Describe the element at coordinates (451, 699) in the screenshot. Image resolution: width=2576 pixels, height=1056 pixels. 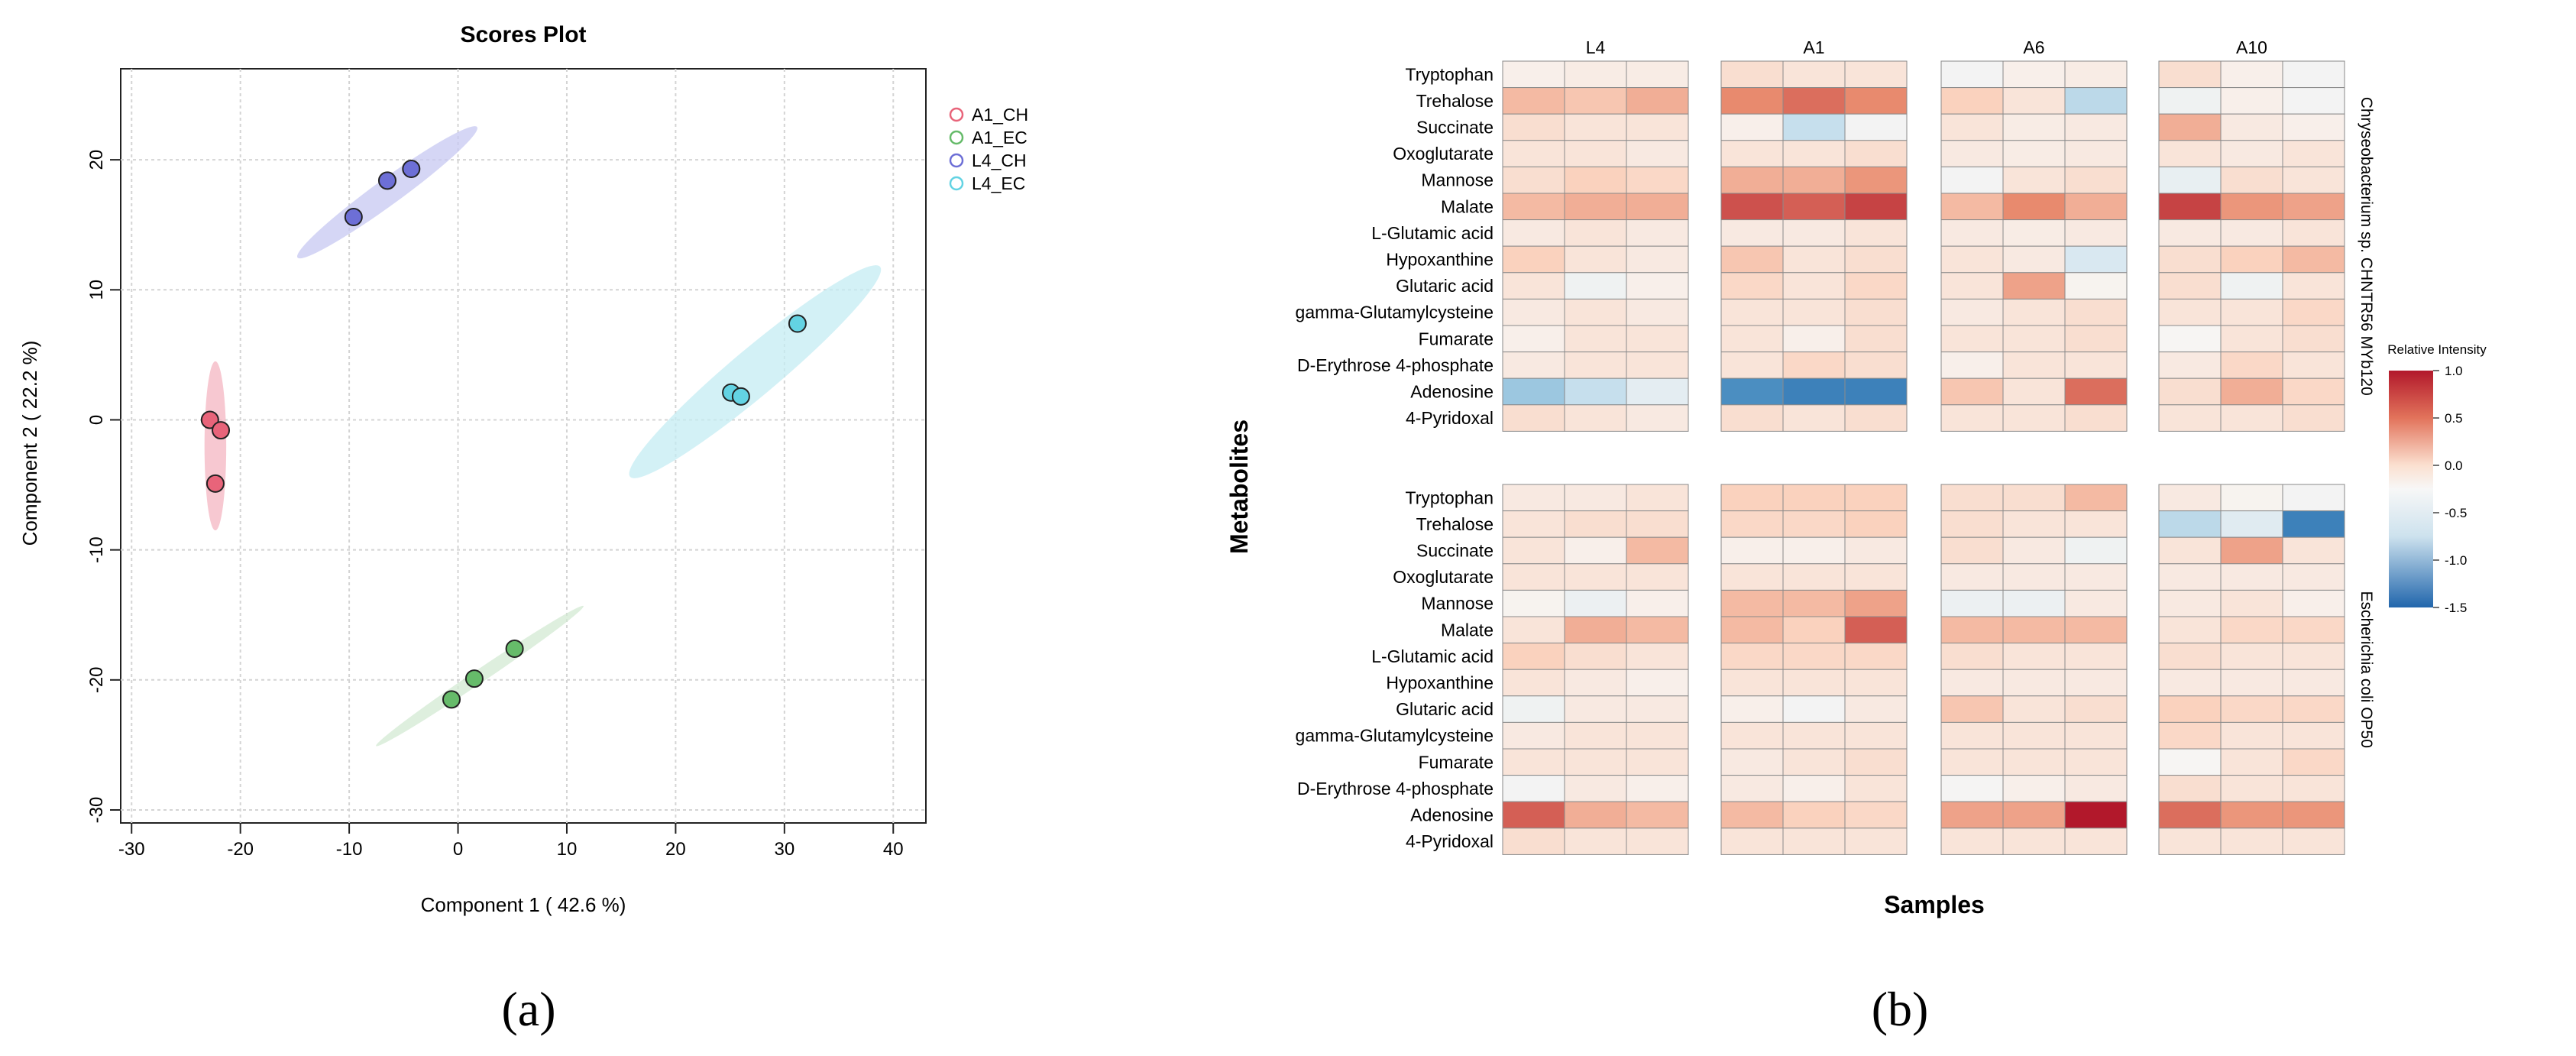
I see `data-point-a1-ec` at that location.